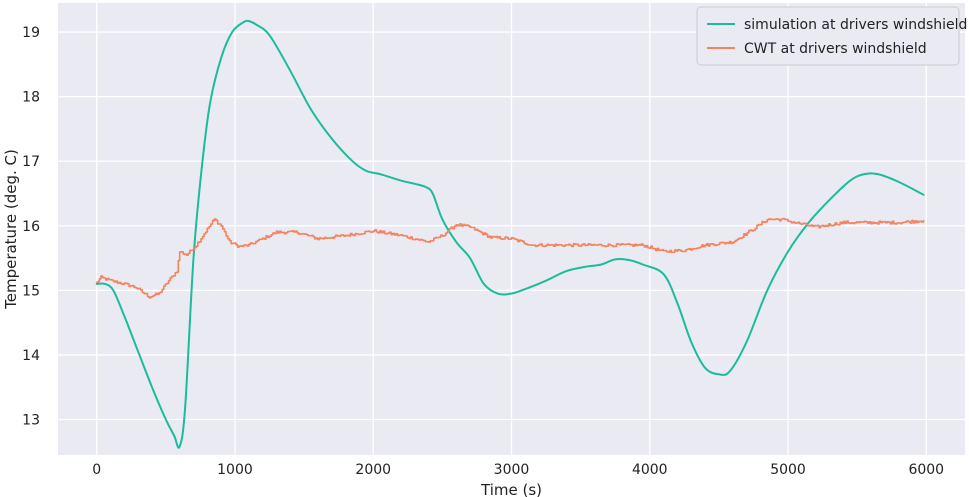 This screenshot has height=497, width=969. I want to click on y-tick-label: 17, so click(31, 162).